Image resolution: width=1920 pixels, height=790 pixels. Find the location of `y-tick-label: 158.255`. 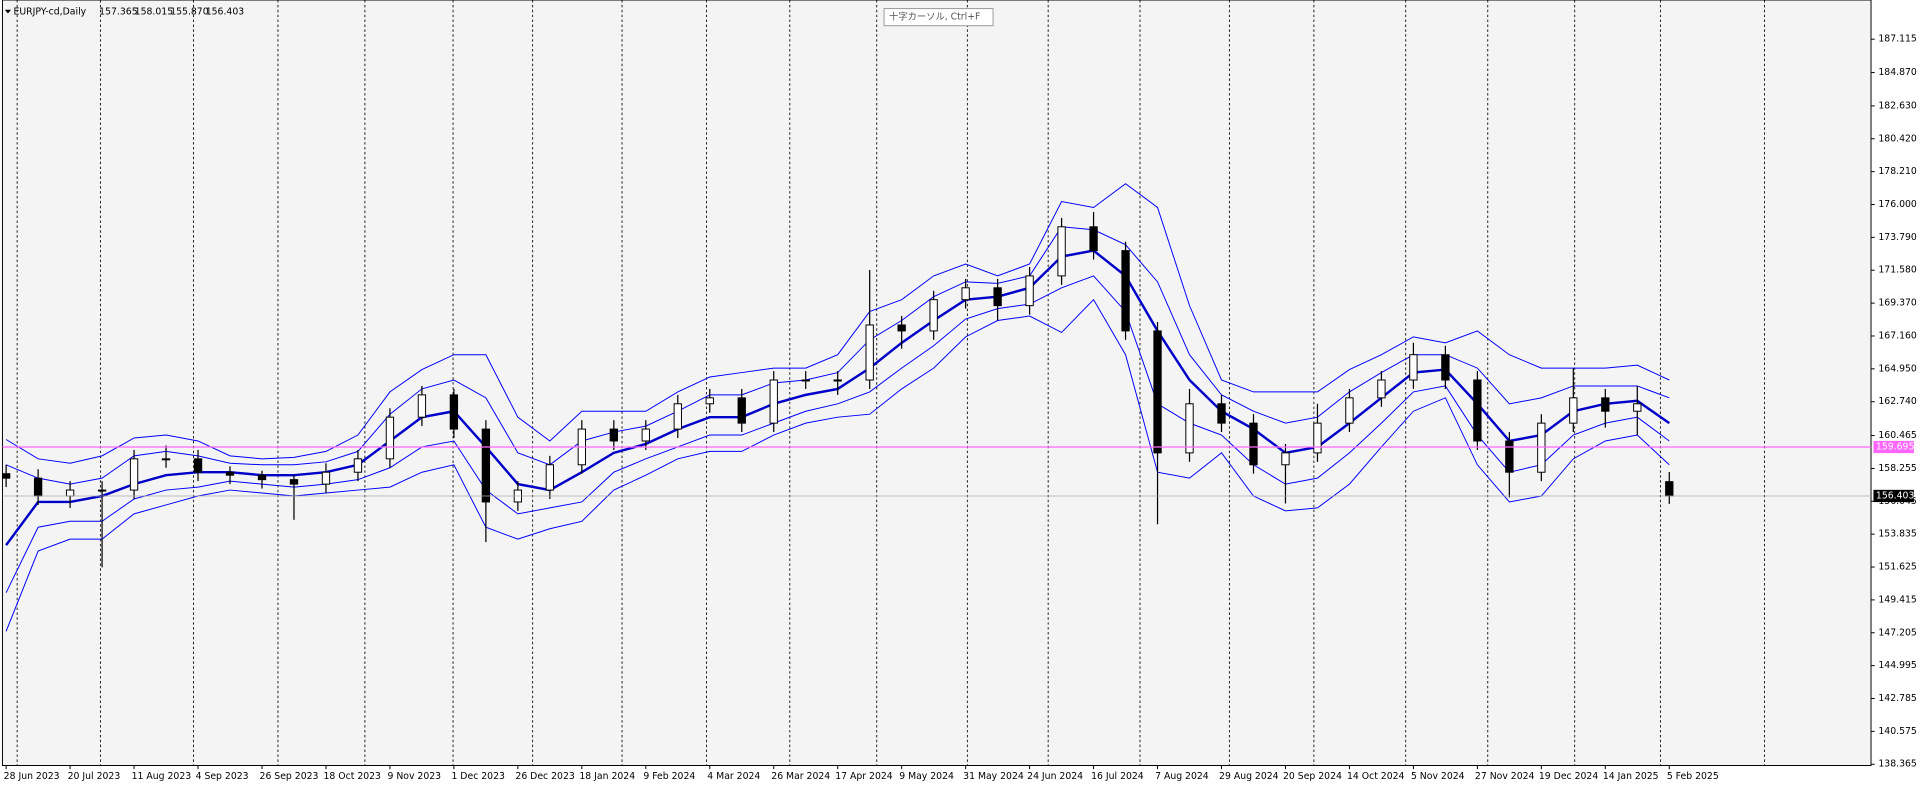

y-tick-label: 158.255 is located at coordinates (1897, 468).